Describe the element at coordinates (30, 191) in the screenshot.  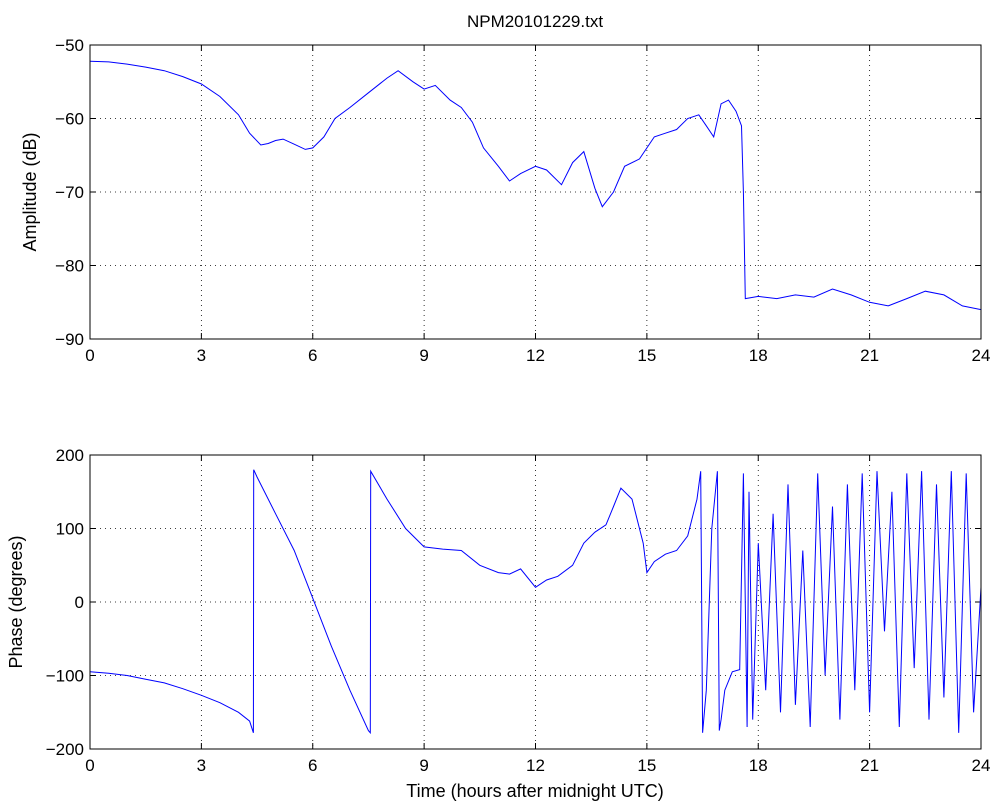
I see `amplitude-y-axis-label: Amplitude (dB)` at that location.